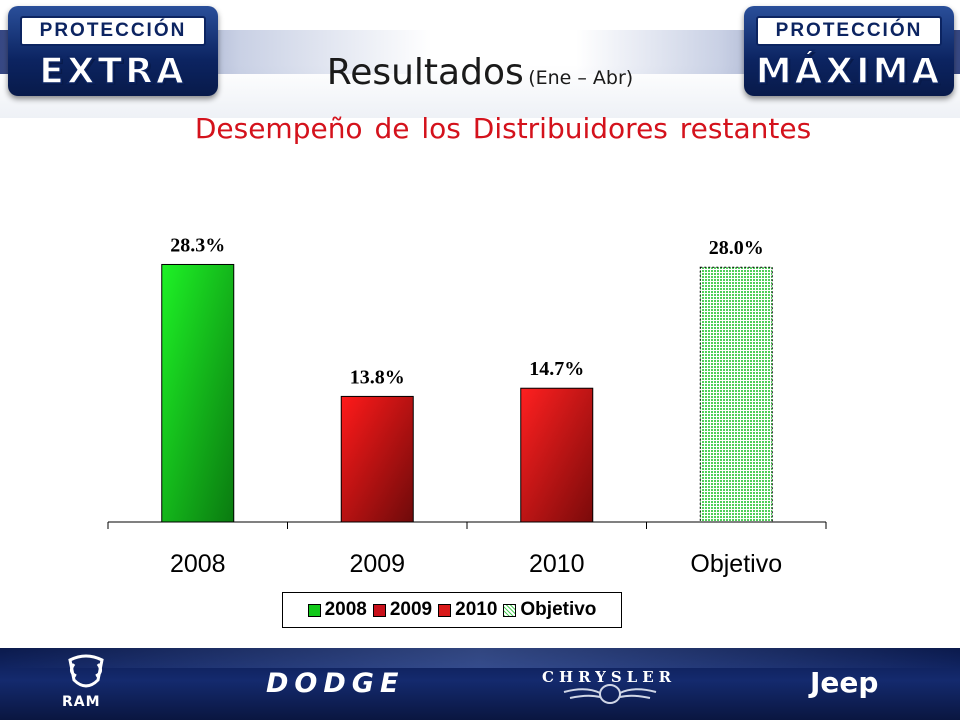  I want to click on page-title: Resultados (Ene – Abr), so click(480, 72).